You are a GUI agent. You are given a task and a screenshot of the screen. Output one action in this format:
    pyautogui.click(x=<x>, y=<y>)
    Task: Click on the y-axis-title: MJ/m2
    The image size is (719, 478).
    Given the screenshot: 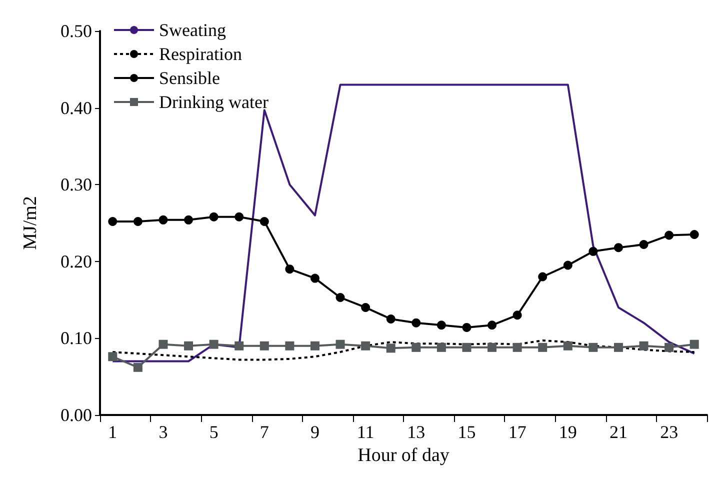 What is the action you would take?
    pyautogui.click(x=30, y=223)
    